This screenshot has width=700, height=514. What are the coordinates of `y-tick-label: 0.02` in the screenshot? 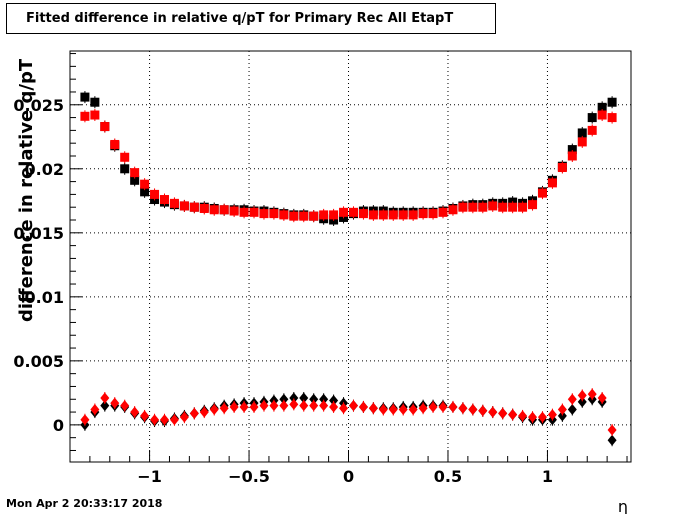 It's located at (44, 169).